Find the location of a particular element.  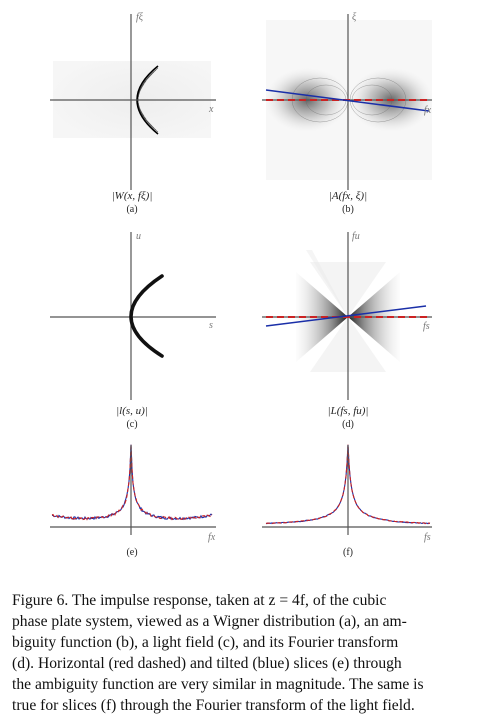

panel-f is located at coordinates (347, 489).